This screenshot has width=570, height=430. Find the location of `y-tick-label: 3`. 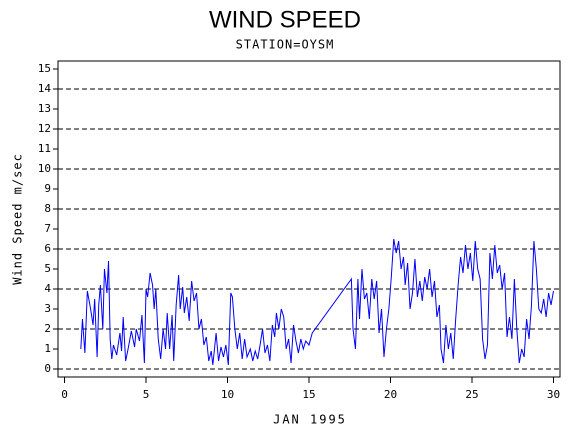

y-tick-label: 3 is located at coordinates (47, 308).